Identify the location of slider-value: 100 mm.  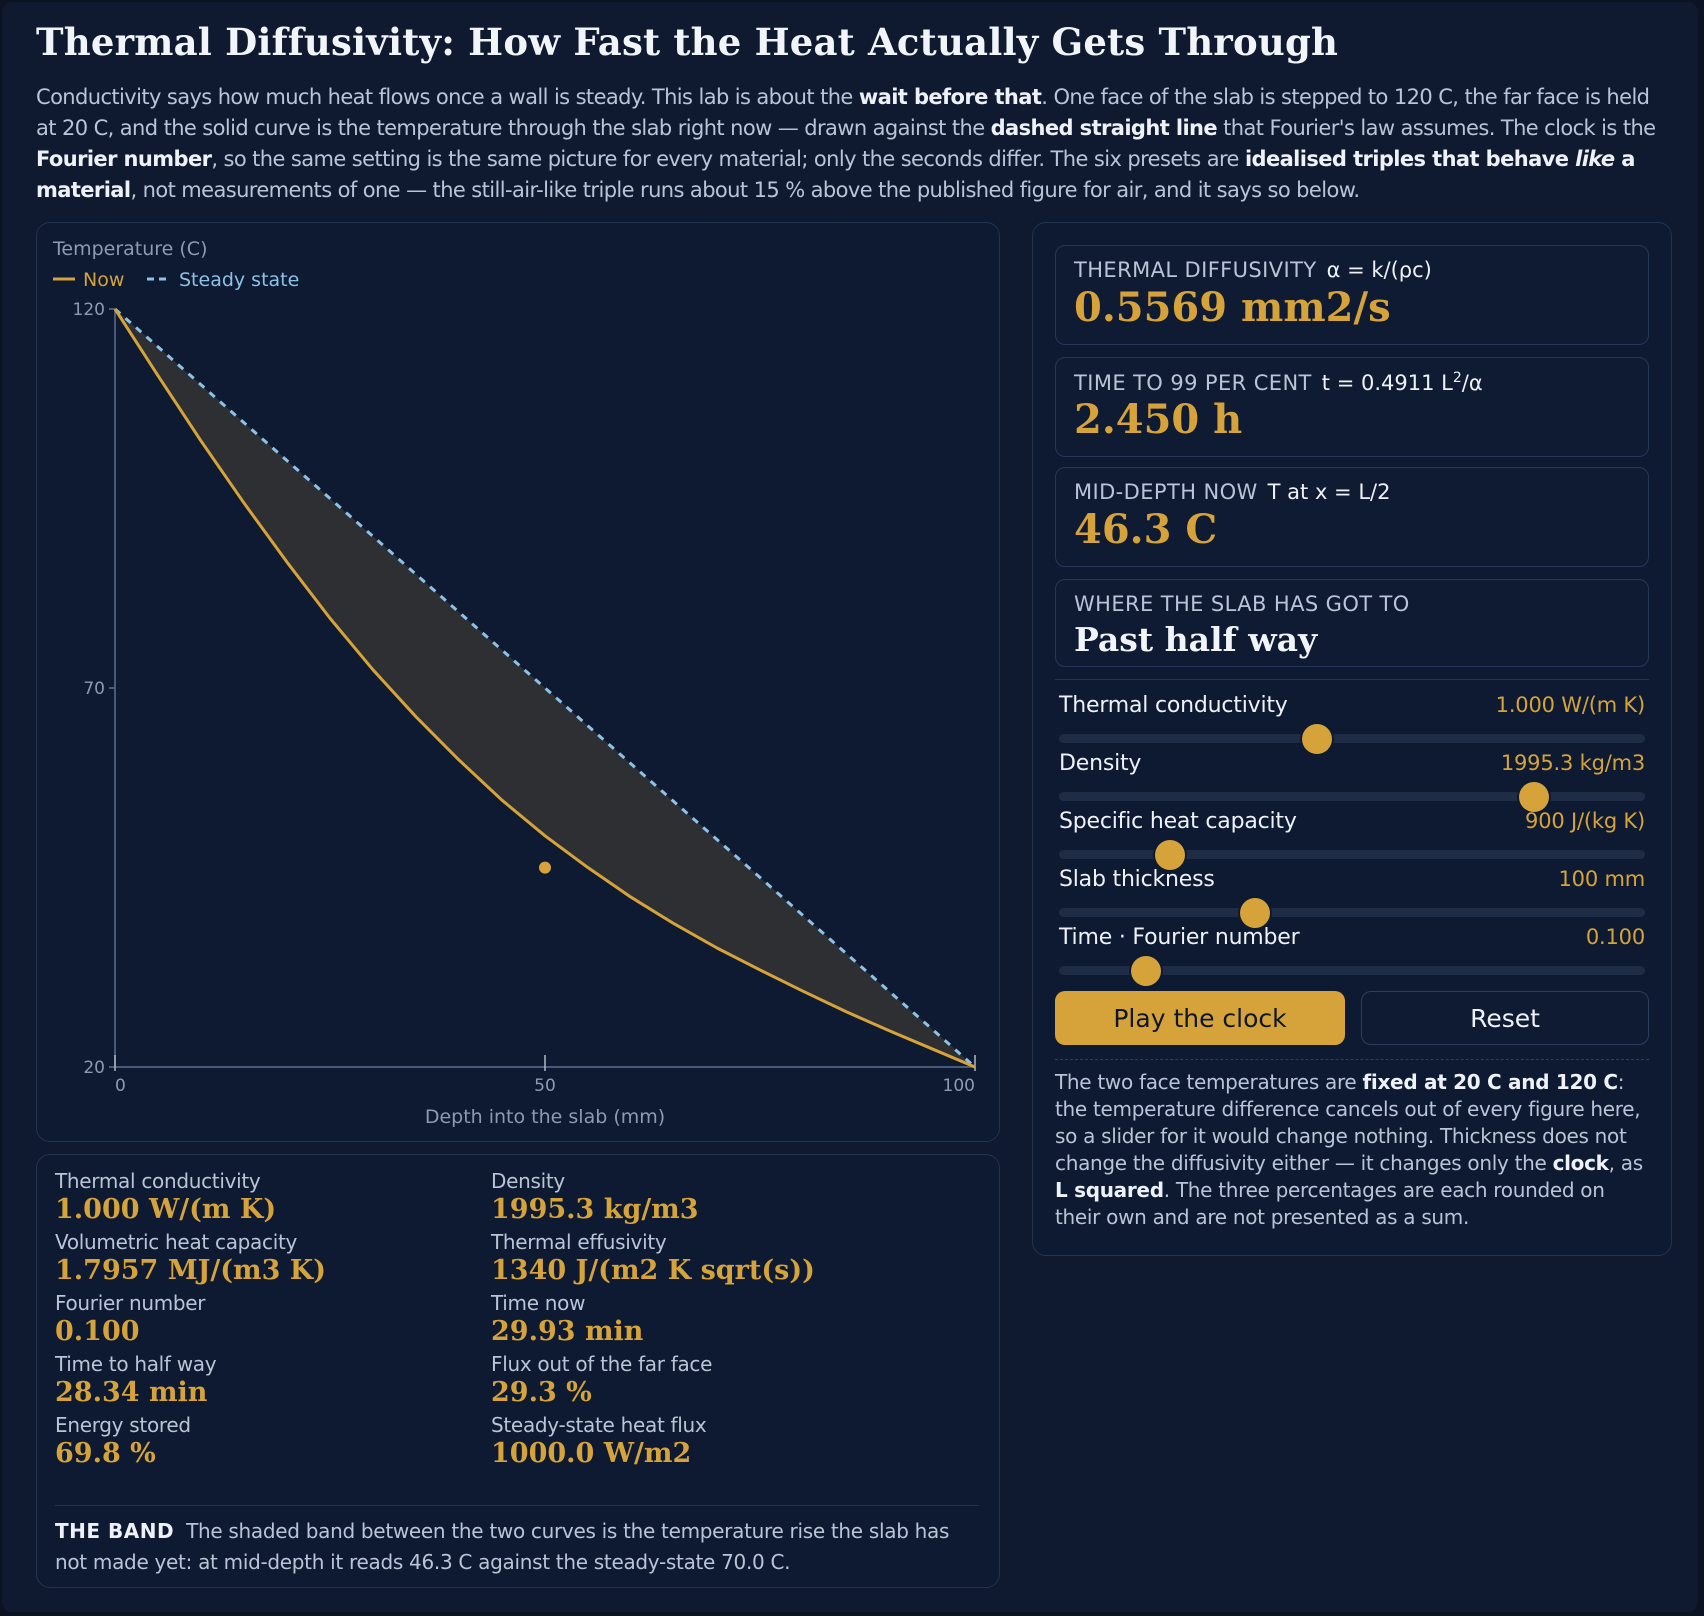
(1602, 879).